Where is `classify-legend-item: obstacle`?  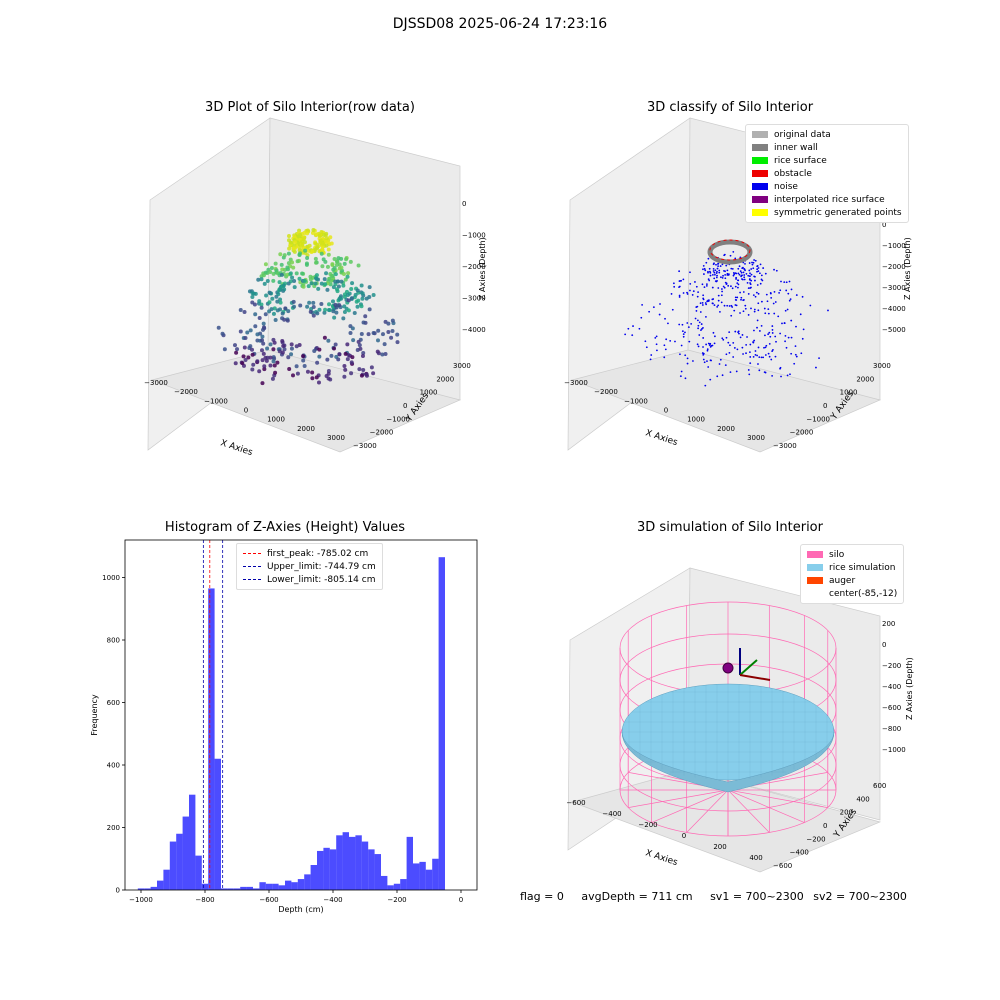 classify-legend-item: obstacle is located at coordinates (827, 173).